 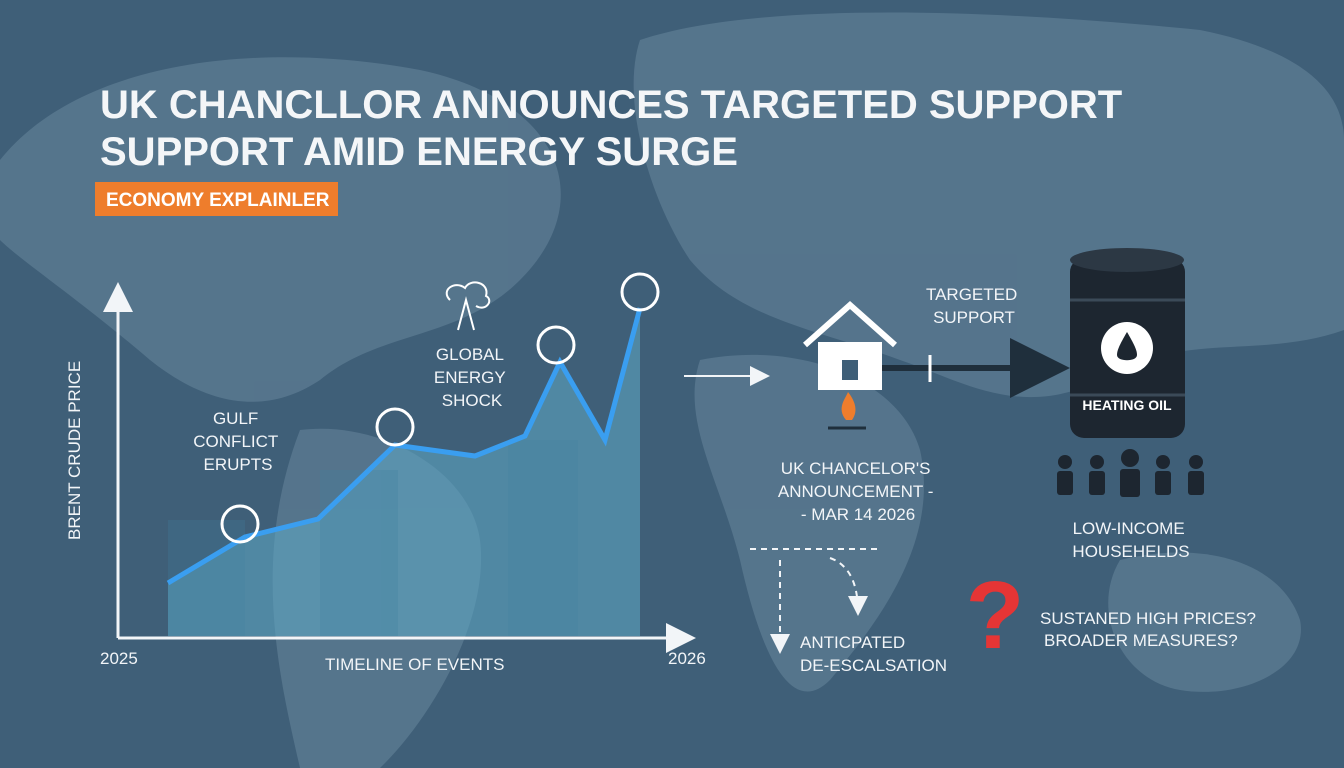 I want to click on recipients-line: HOUSEHELDS, so click(x=1130, y=551).